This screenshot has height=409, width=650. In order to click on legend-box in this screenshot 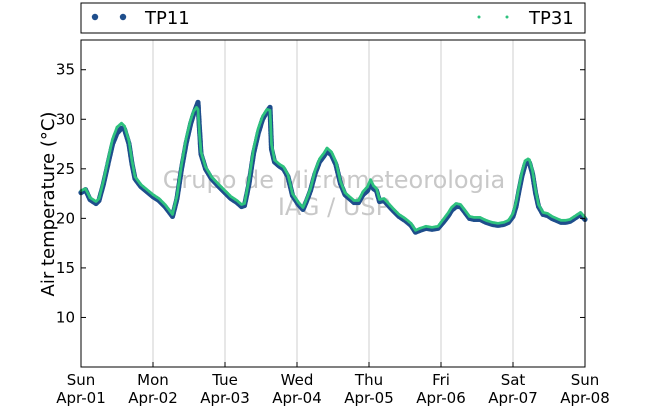, I will do `click(333, 18)`.